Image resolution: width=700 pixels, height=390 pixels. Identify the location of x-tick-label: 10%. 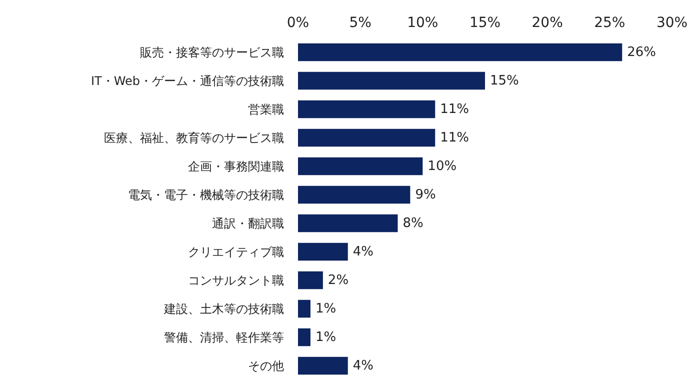
(422, 23).